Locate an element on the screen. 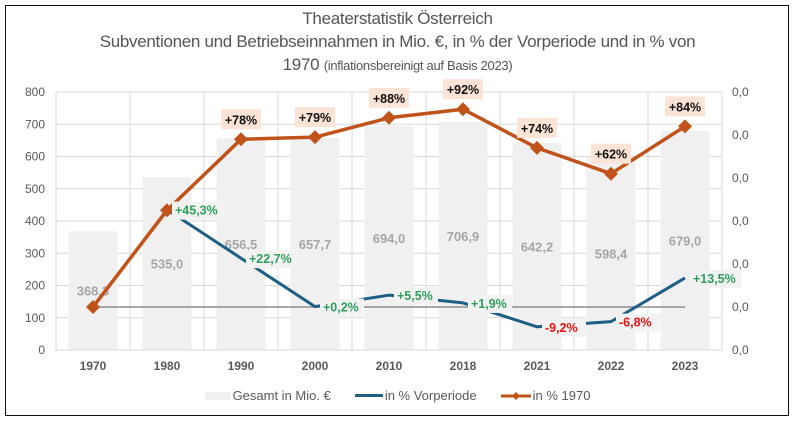  bar-value-label: 642,2 is located at coordinates (537, 246).